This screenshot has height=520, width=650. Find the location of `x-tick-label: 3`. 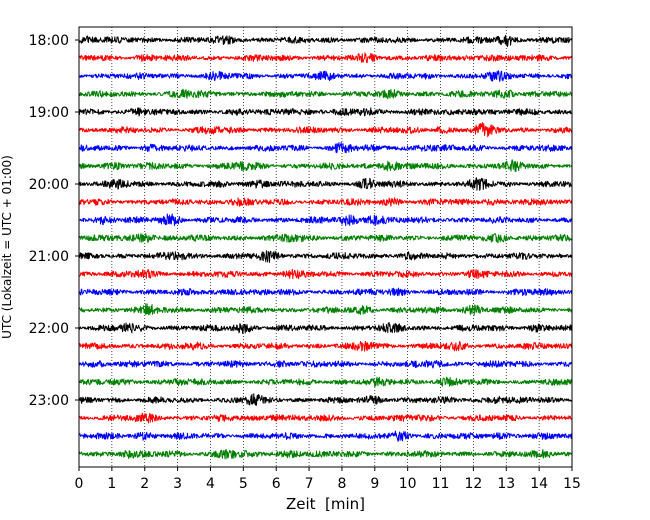

x-tick-label: 3 is located at coordinates (177, 484).